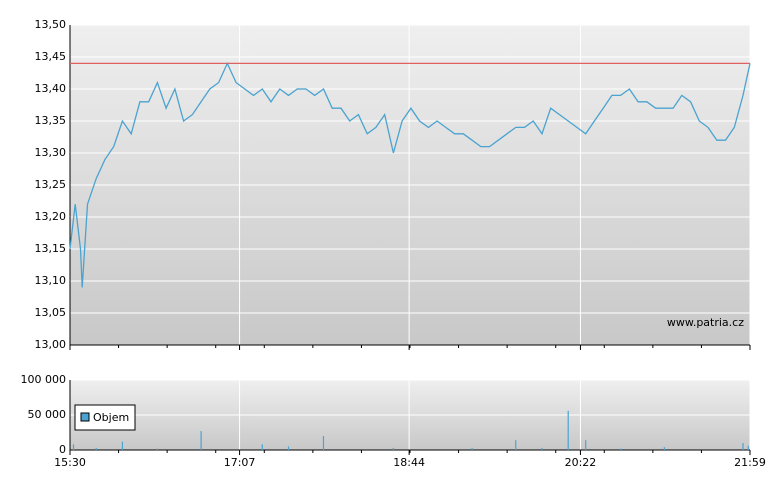 This screenshot has width=780, height=490. I want to click on y-tick-label: 13,10, so click(51, 280).